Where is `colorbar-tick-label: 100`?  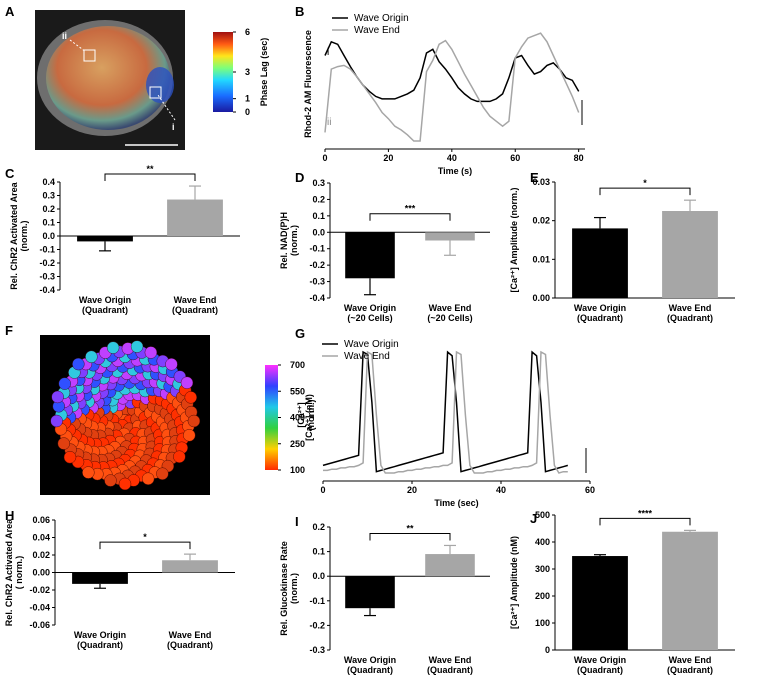 colorbar-tick-label: 100 is located at coordinates (297, 470).